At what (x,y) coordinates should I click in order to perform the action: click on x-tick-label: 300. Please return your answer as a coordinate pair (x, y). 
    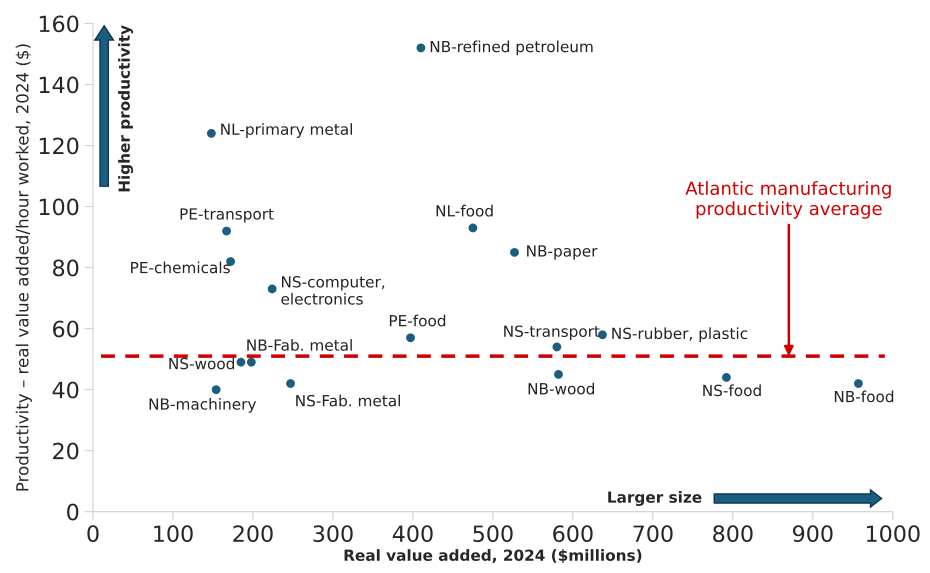
    Looking at the image, I should click on (333, 533).